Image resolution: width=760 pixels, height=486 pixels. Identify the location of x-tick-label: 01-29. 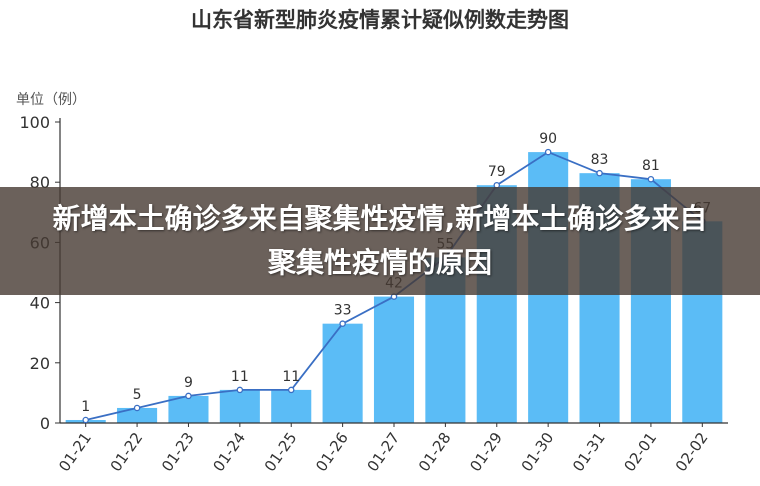
(486, 452).